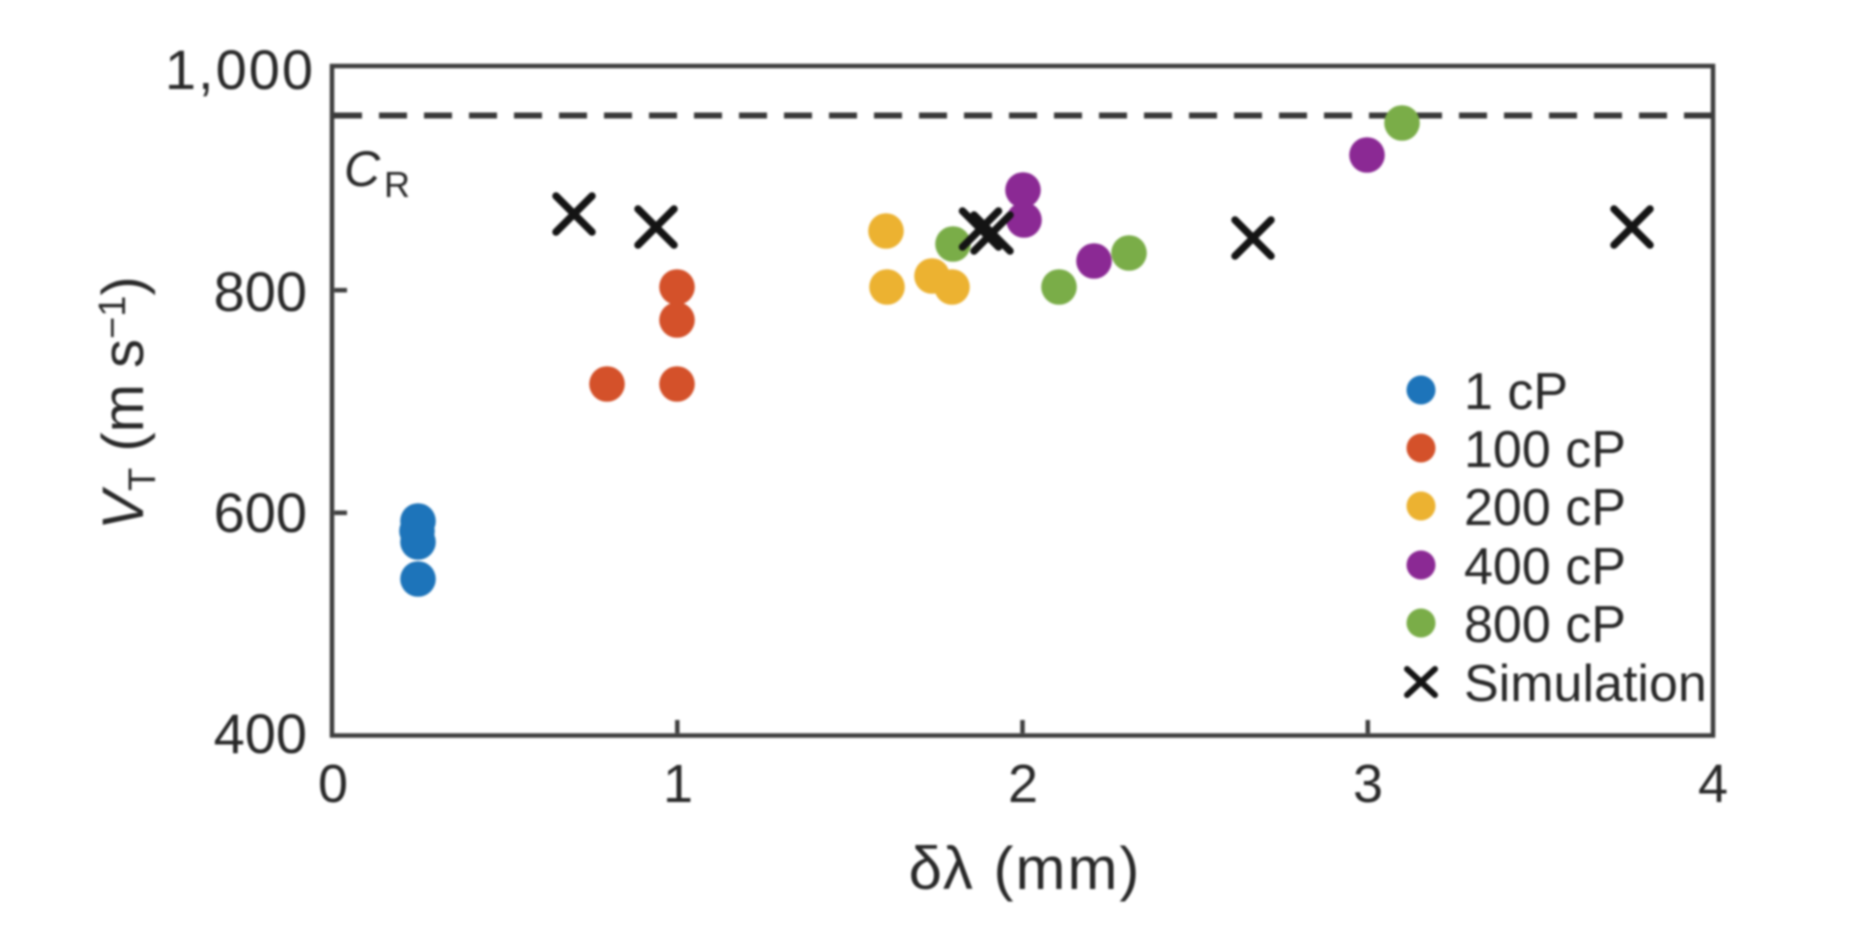 The width and height of the screenshot is (1875, 947). Describe the element at coordinates (678, 784) in the screenshot. I see `svg-text: 1` at that location.